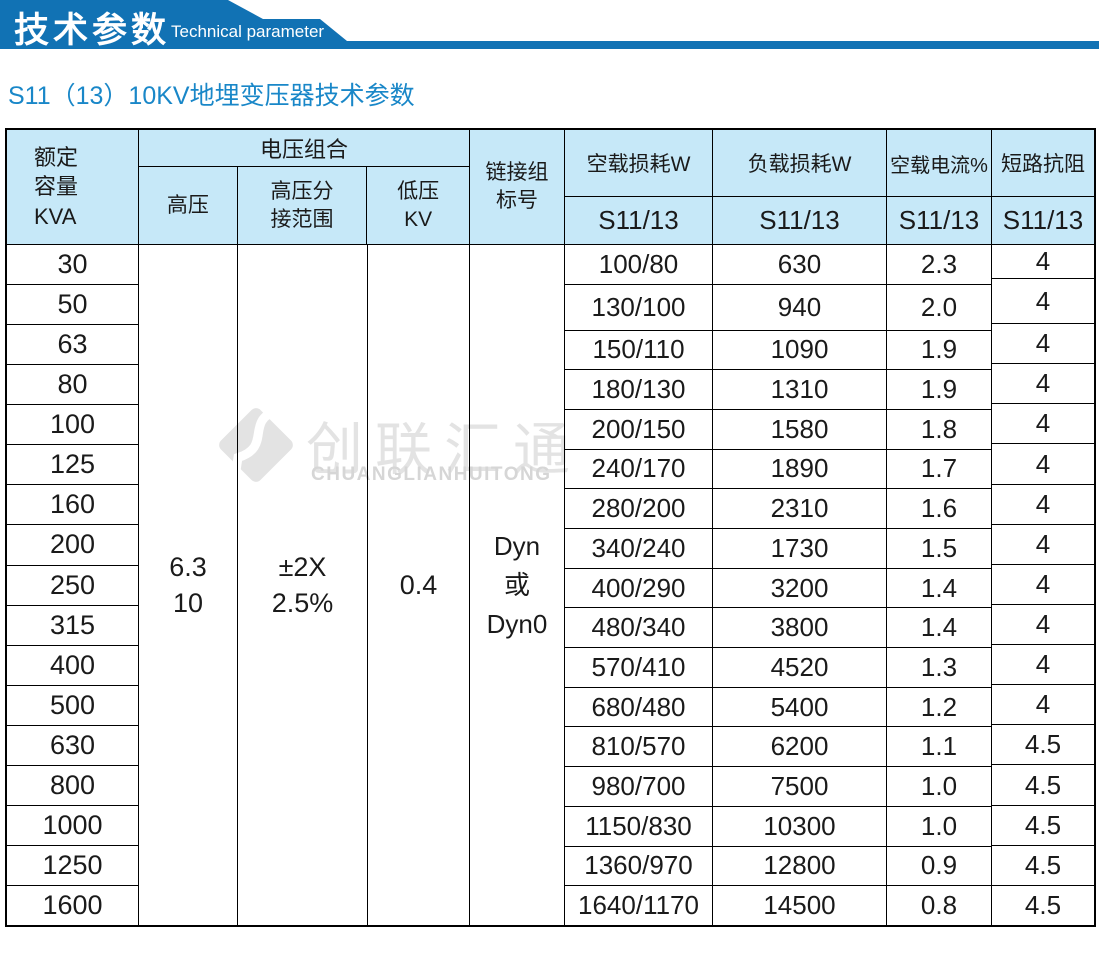  I want to click on table-cell-no_load_current-7: 1.5, so click(939, 549).